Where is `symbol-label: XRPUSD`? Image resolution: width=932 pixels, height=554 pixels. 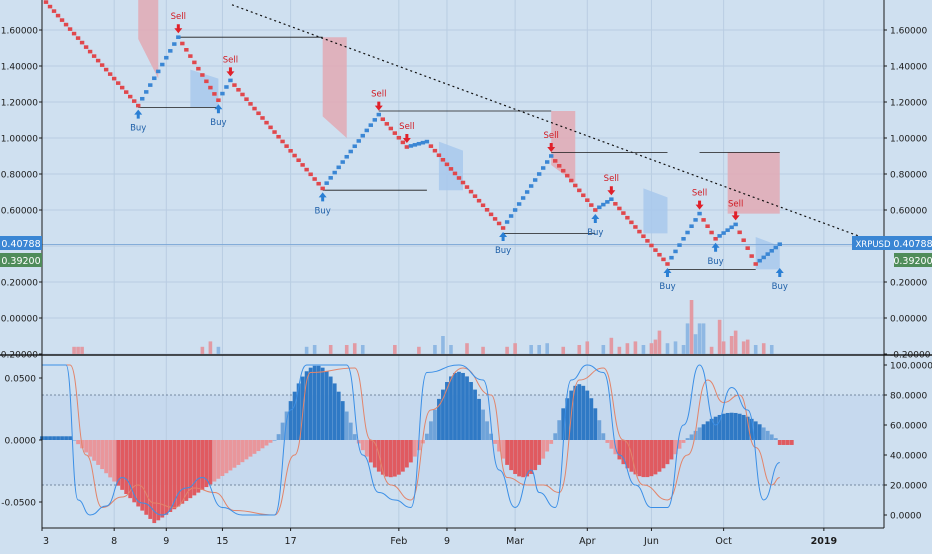
symbol-label: XRPUSD is located at coordinates (872, 245).